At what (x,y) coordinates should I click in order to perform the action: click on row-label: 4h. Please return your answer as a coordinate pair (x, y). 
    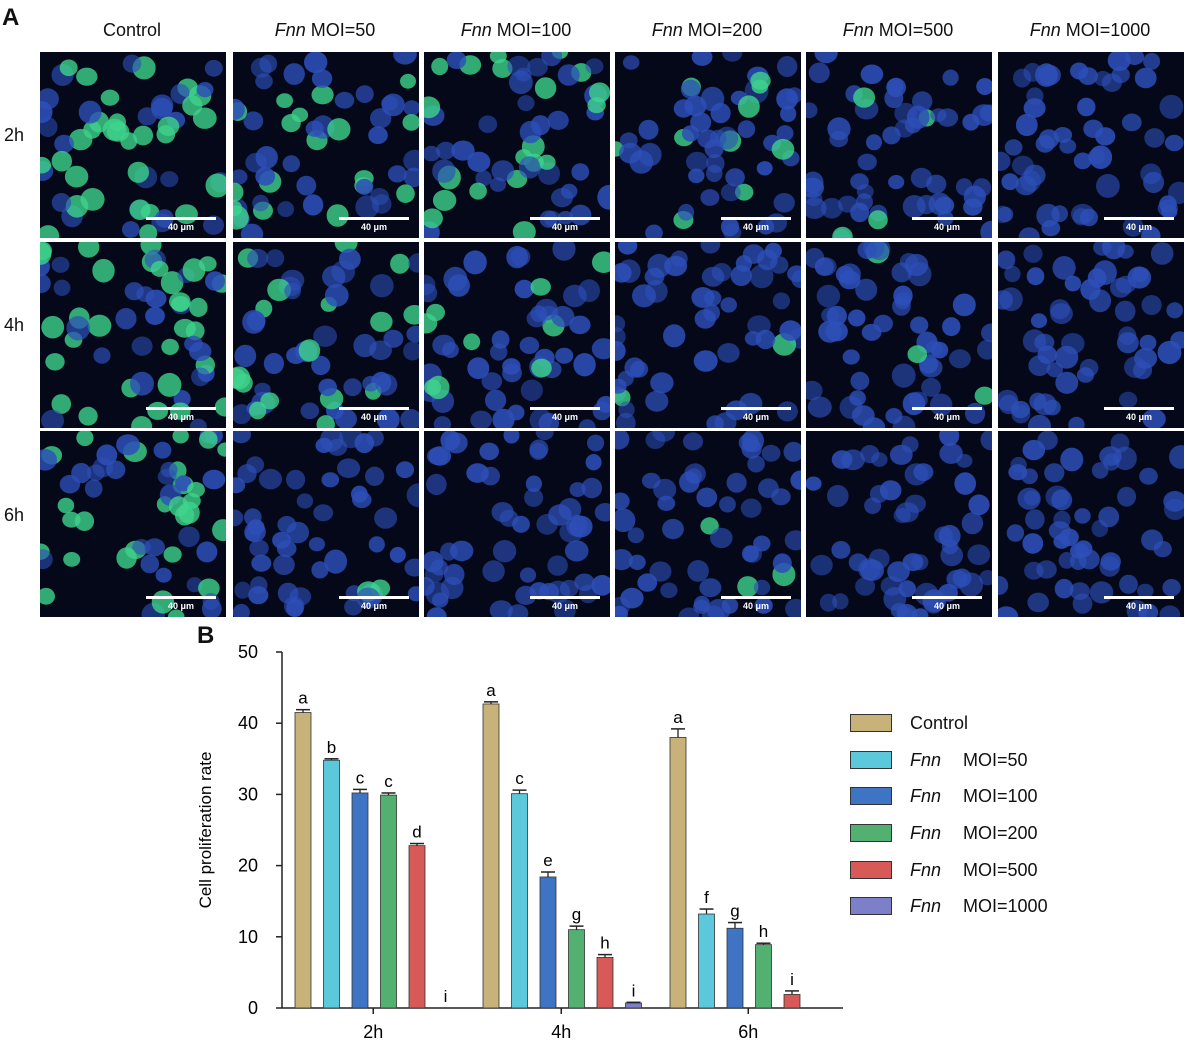
    Looking at the image, I should click on (14, 325).